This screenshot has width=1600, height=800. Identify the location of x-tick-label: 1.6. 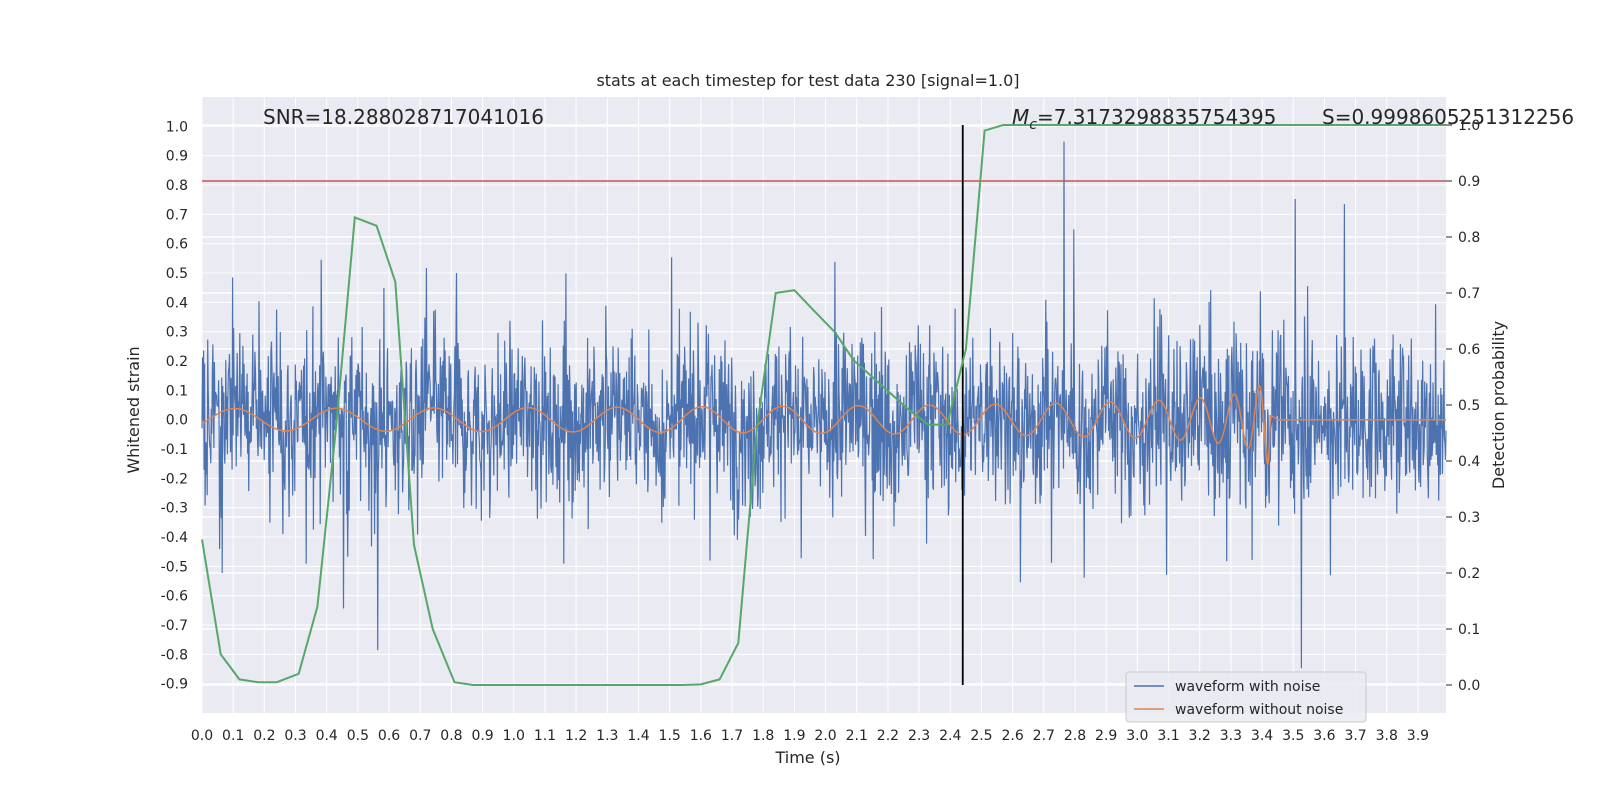
(701, 736).